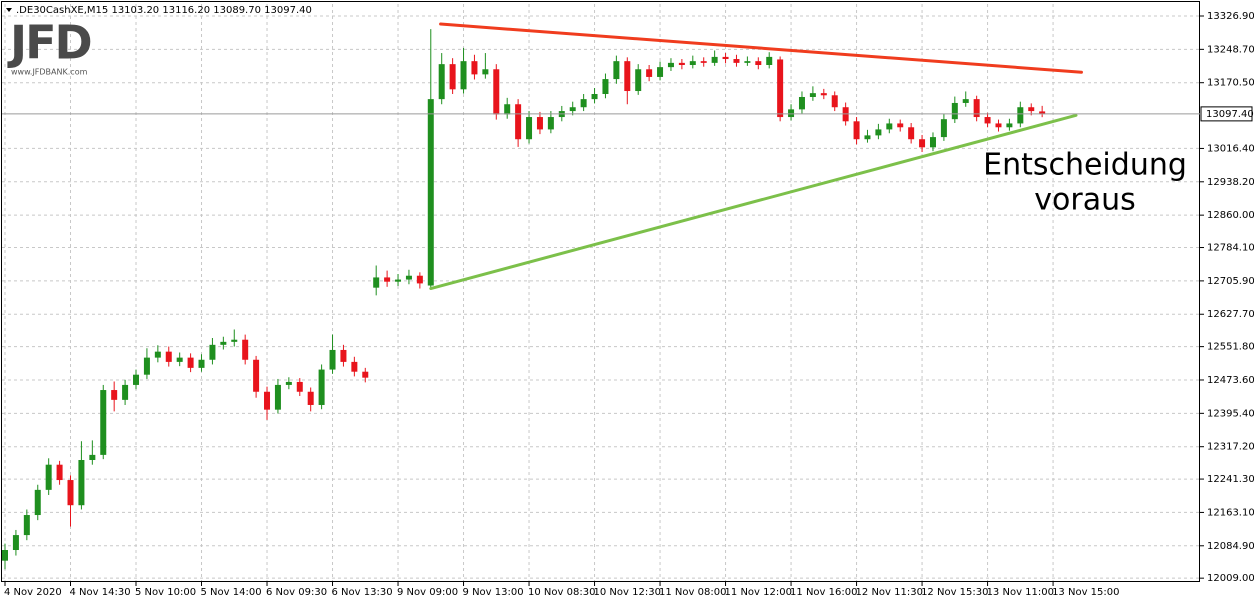  I want to click on menu-arrow, so click(9, 10).